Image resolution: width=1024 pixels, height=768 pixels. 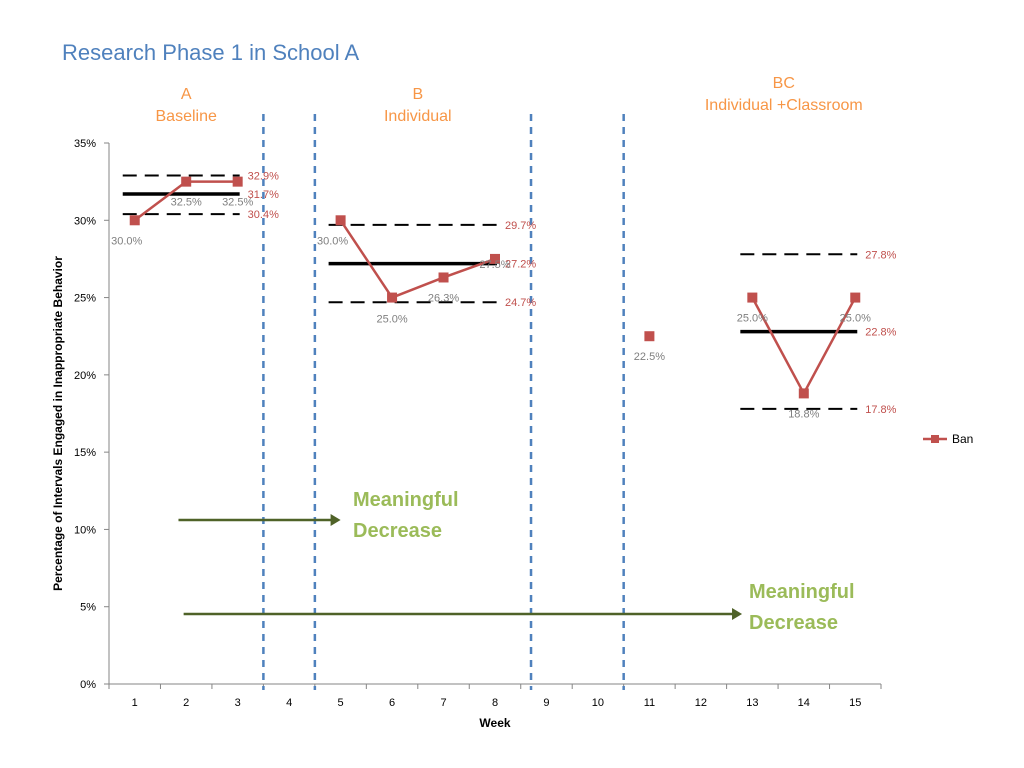 I want to click on x-tick-label: 2, so click(x=186, y=703).